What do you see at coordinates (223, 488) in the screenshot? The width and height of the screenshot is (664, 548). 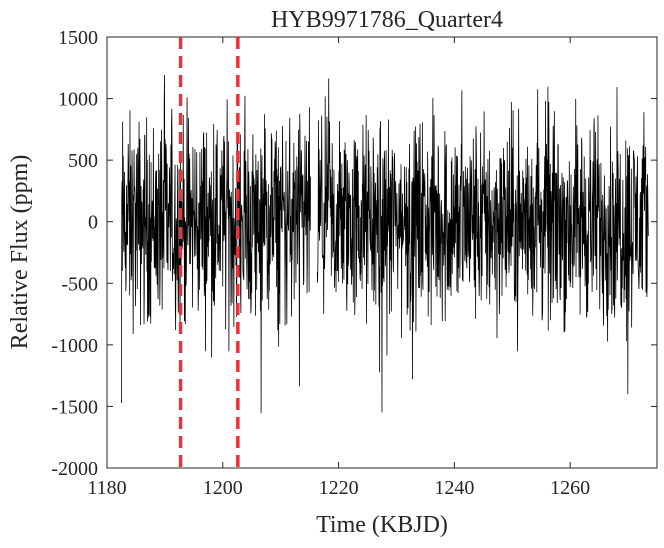 I see `x-tick-label: 1200` at bounding box center [223, 488].